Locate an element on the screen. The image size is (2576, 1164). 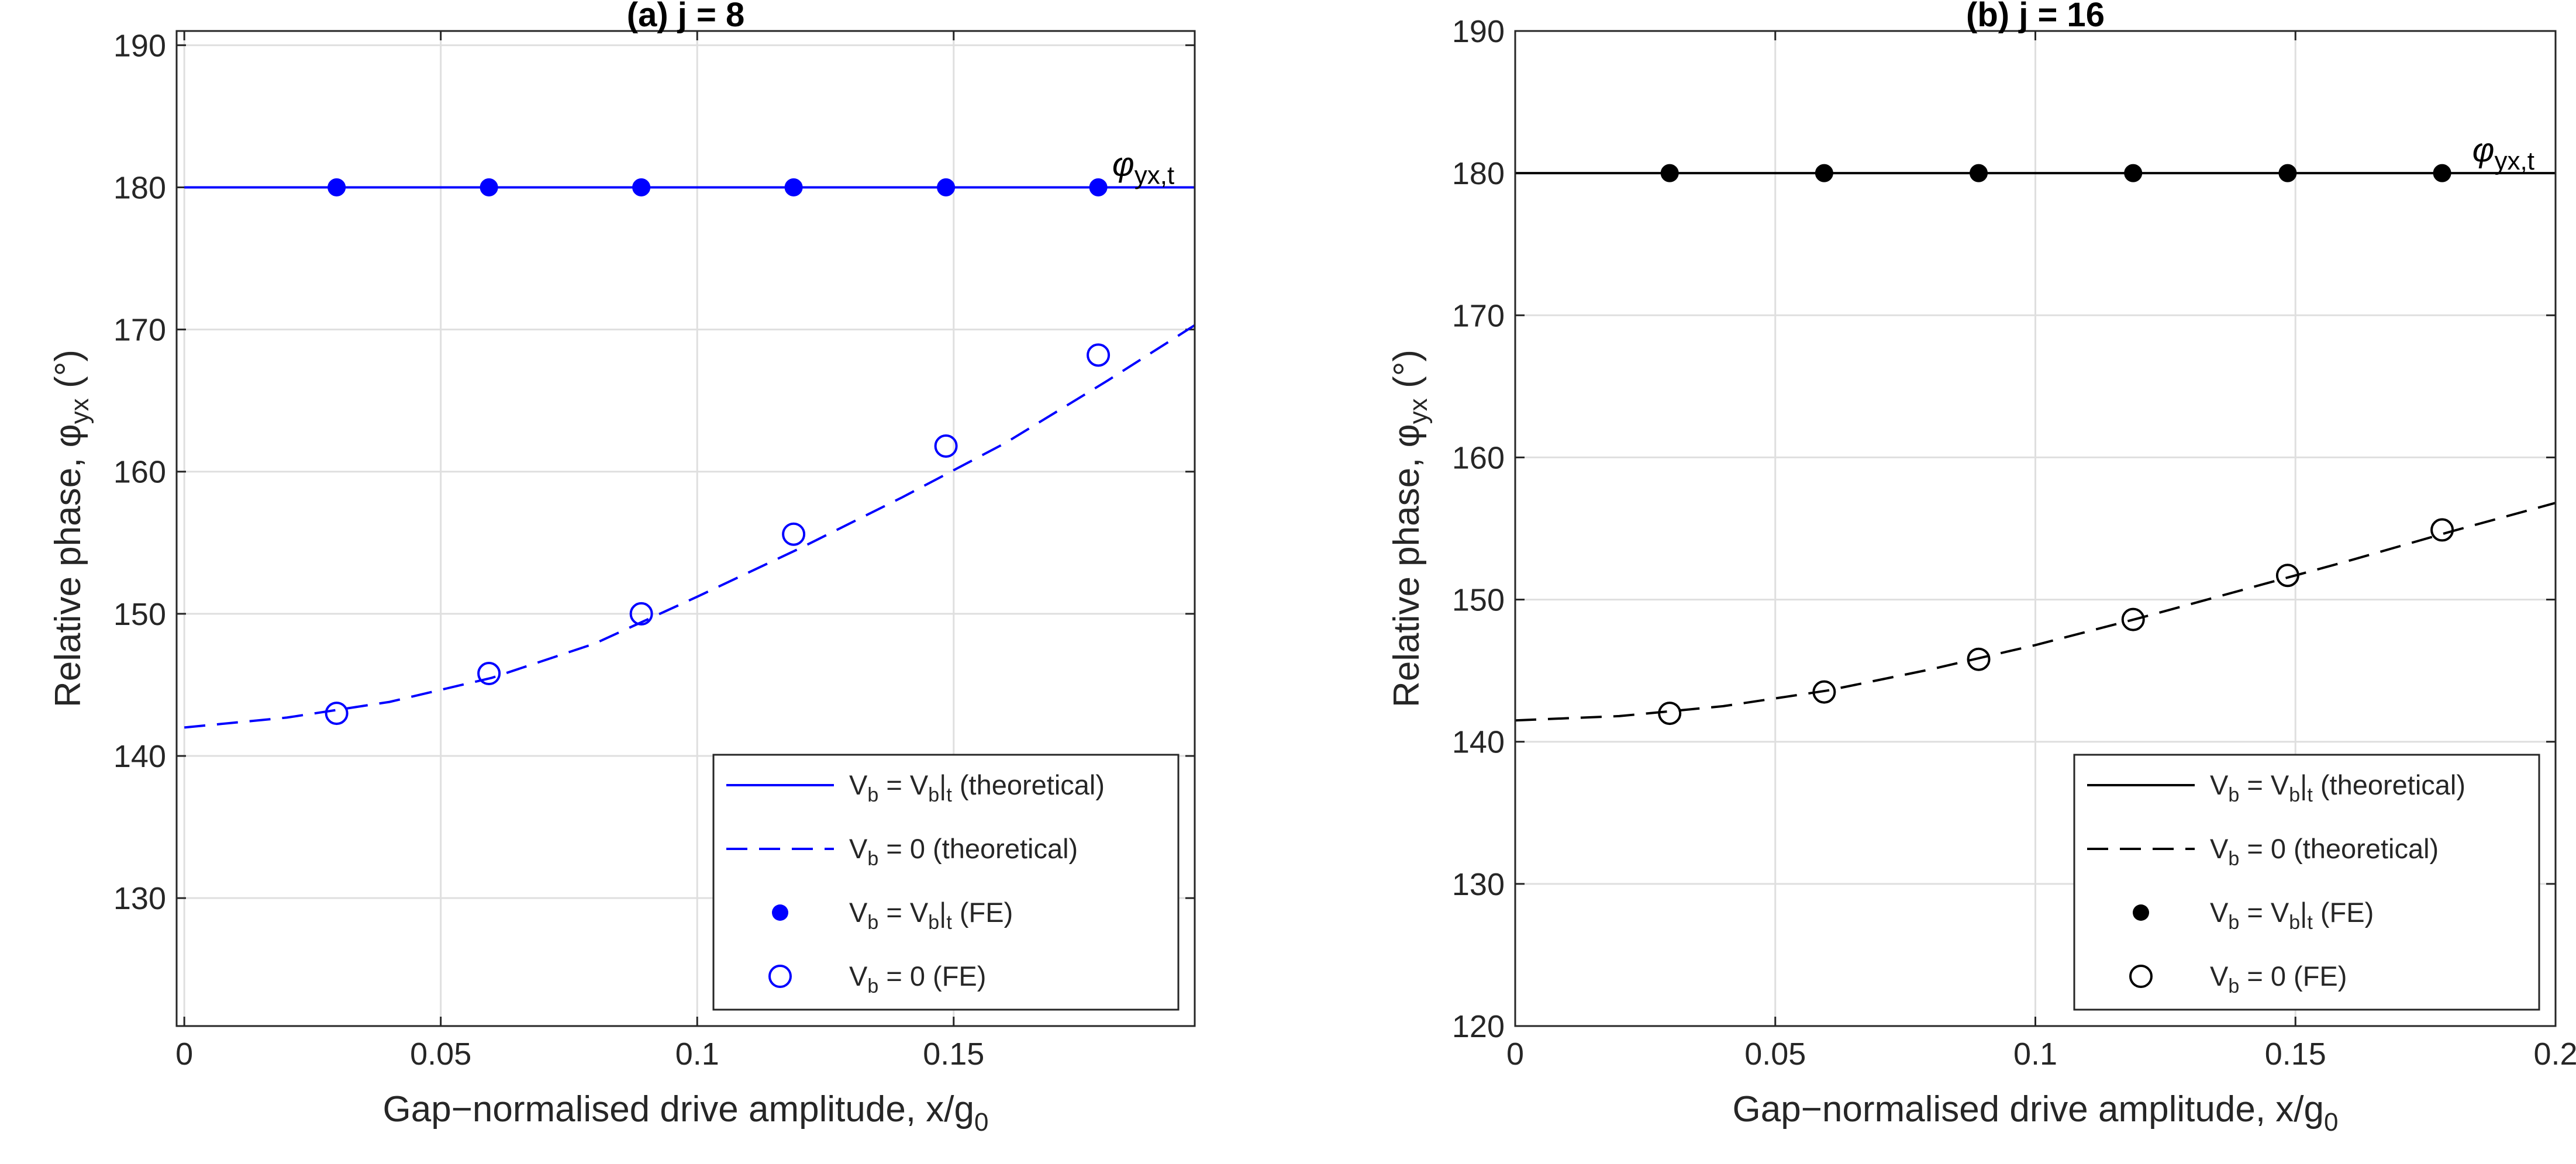
chart-title: (a) j = 8 is located at coordinates (686, 17).